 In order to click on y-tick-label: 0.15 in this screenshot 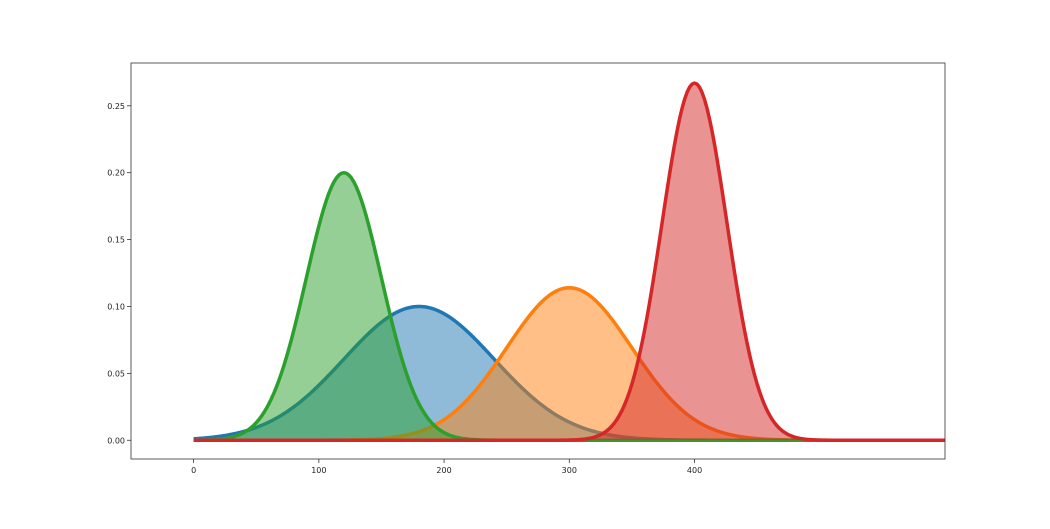, I will do `click(116, 240)`.